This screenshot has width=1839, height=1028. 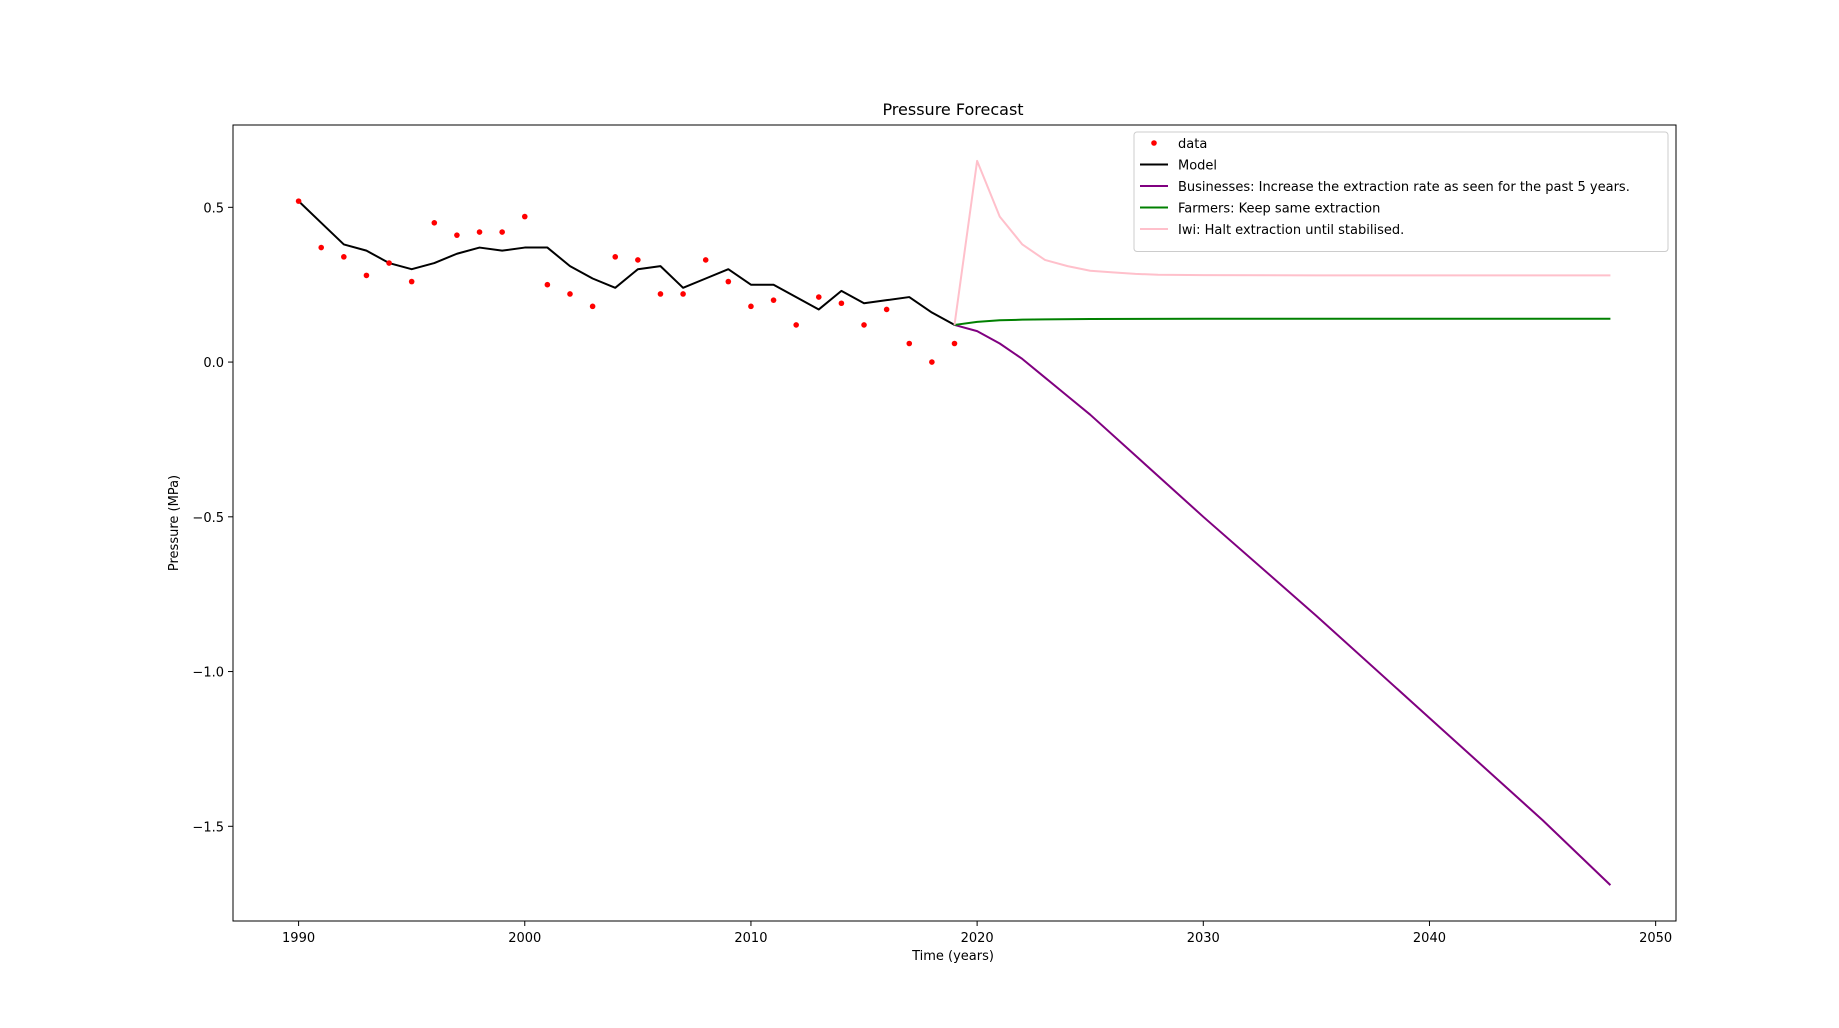 I want to click on x-tick-label: 2030, so click(x=1203, y=938).